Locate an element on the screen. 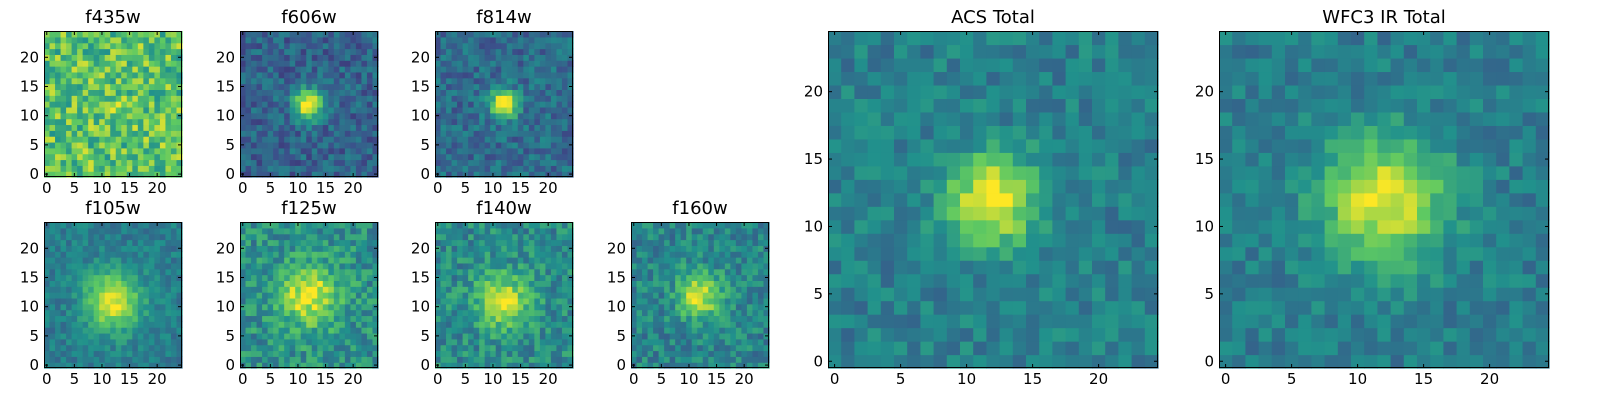 Image resolution: width=1600 pixels, height=400 pixels. y-tick-label: 5 is located at coordinates (34, 145).